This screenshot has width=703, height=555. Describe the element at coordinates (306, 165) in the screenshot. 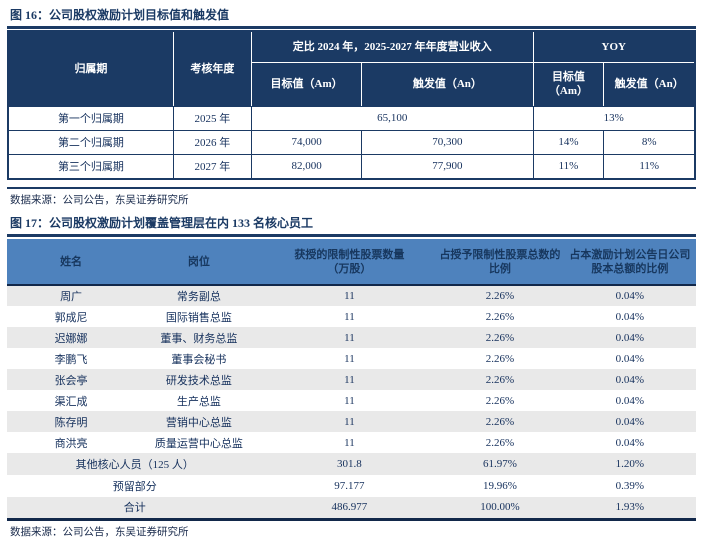

I see `target-cell: 82,000` at that location.